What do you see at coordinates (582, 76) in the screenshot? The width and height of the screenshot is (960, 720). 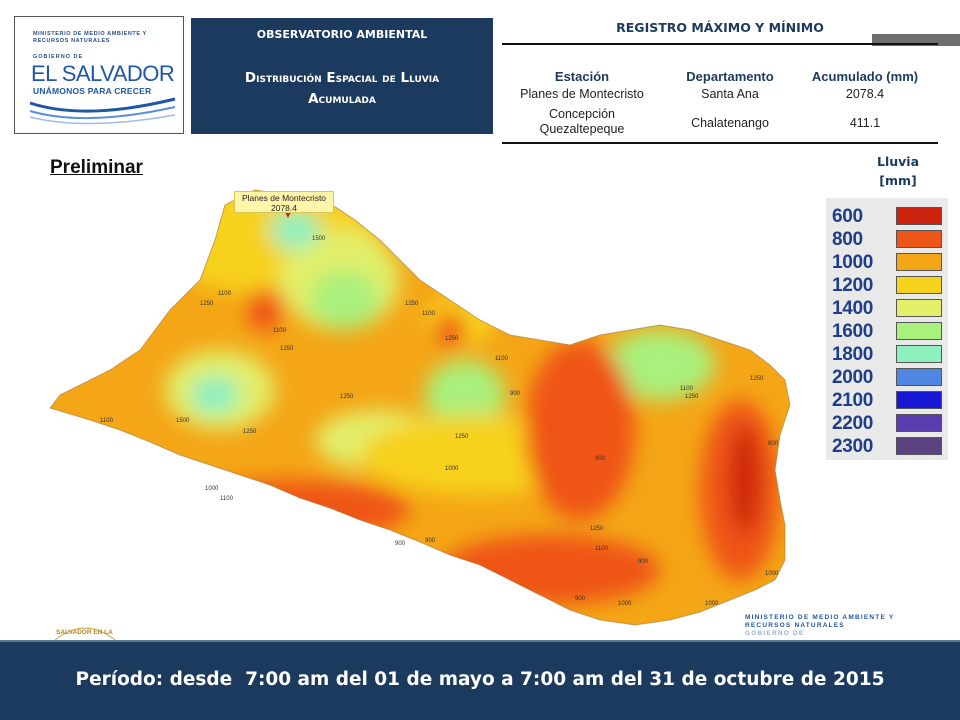 I see `column-header-station: Estación` at bounding box center [582, 76].